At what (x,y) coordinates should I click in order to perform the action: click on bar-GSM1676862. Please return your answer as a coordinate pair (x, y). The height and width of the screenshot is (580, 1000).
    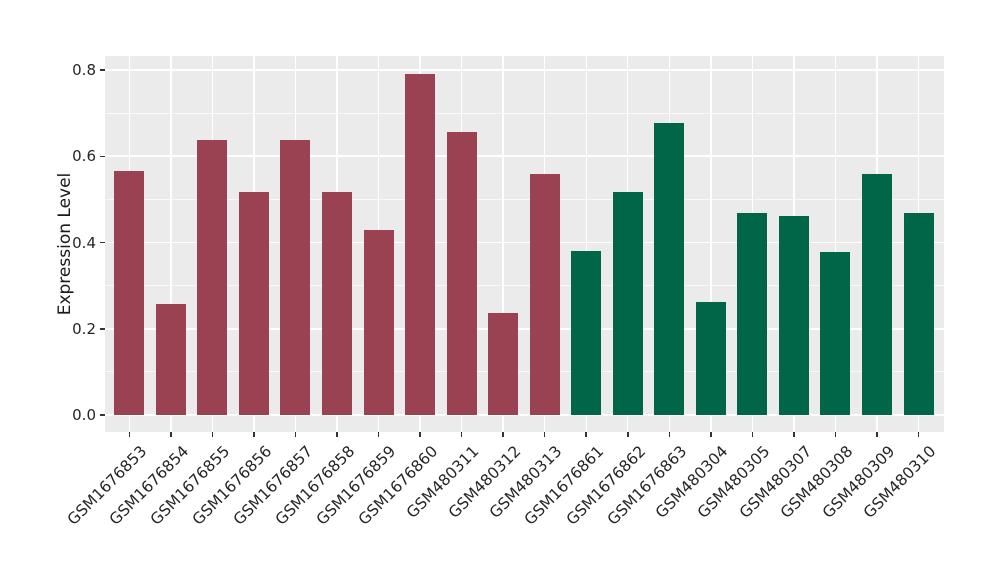
    Looking at the image, I should click on (627, 303).